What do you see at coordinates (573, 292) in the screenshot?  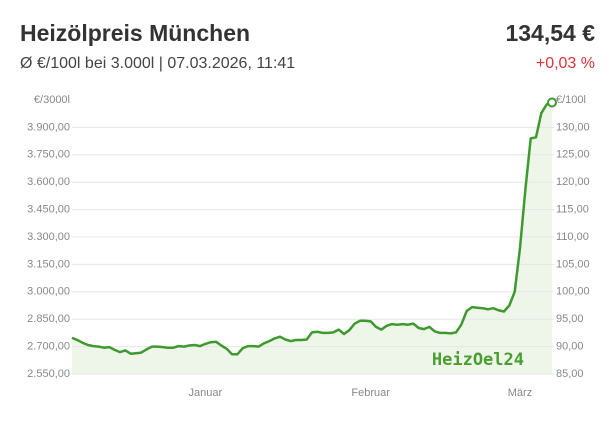 I see `y2-tick-label: 100,00` at bounding box center [573, 292].